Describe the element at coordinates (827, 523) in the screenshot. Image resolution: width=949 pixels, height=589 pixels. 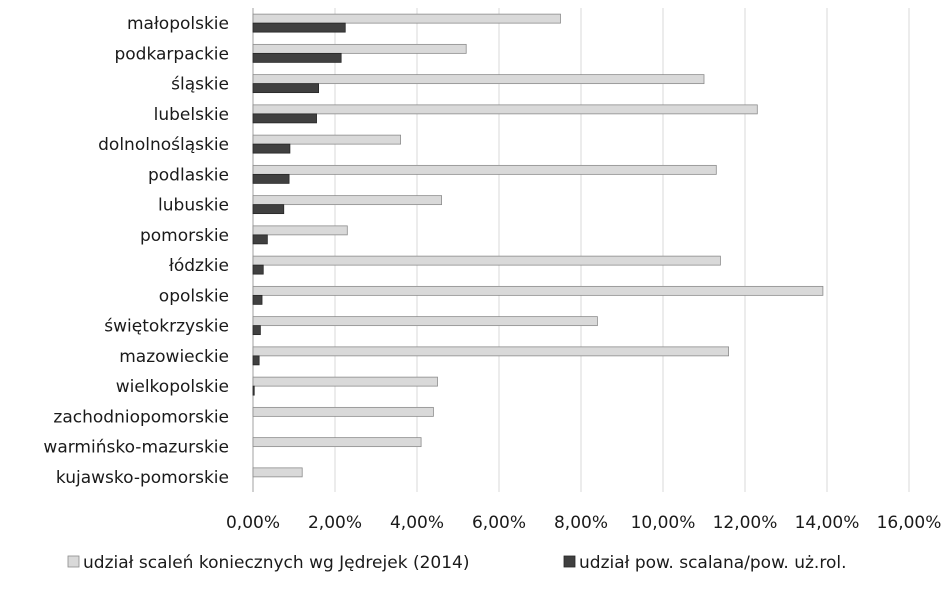
I see `x-tick-label: 14,00%` at that location.